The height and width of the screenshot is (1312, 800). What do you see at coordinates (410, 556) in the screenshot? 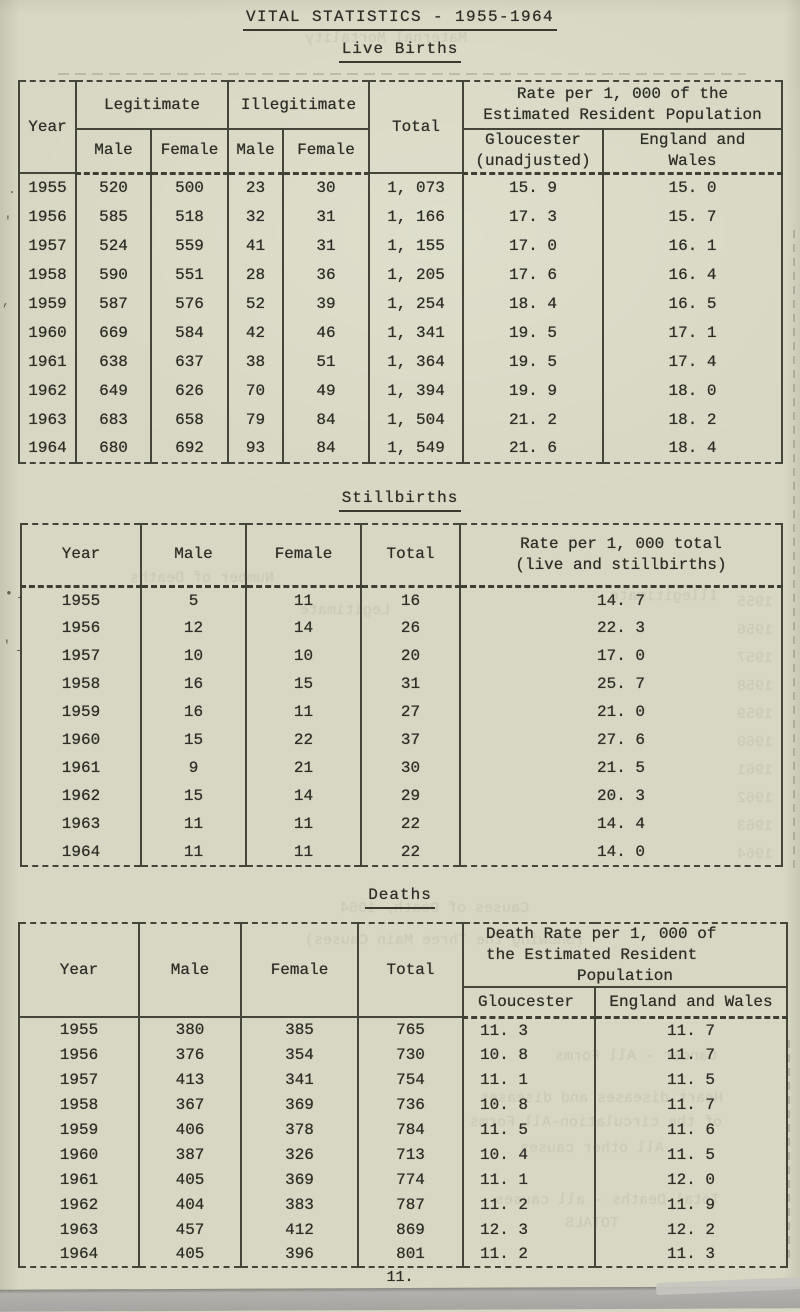
I see `sb-header-total: Total` at bounding box center [410, 556].